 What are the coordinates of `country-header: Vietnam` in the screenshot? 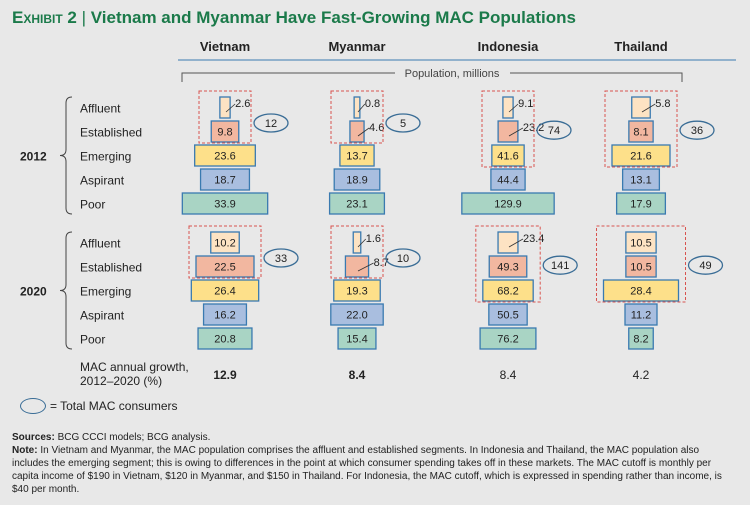 It's located at (225, 46).